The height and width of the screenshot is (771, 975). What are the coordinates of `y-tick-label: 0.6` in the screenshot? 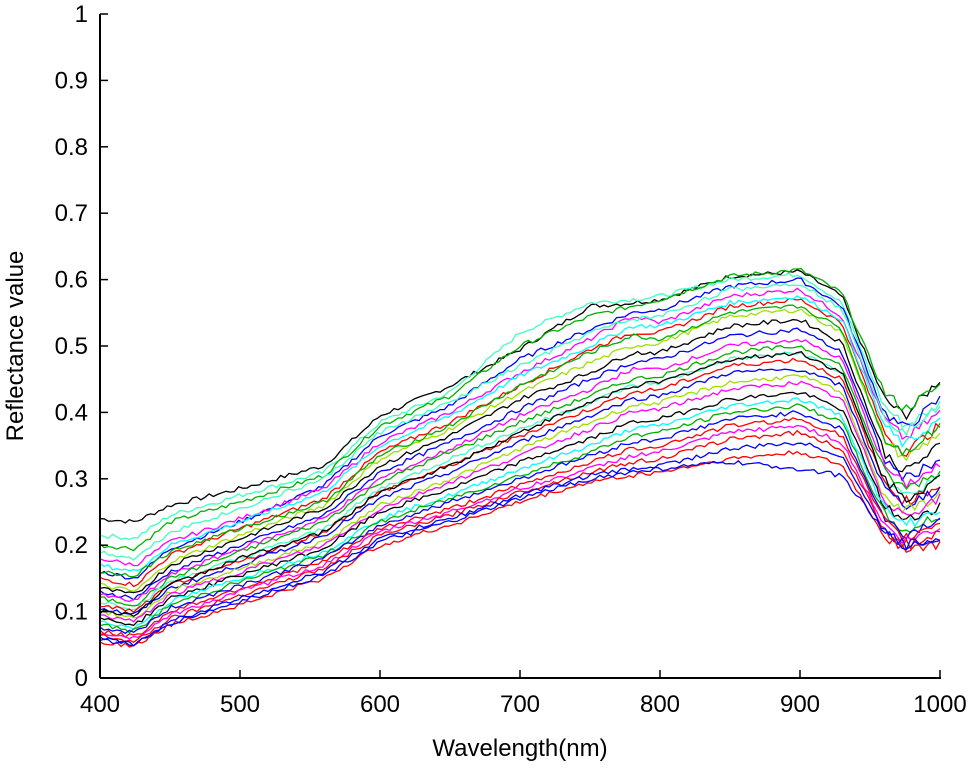 It's located at (71, 280).